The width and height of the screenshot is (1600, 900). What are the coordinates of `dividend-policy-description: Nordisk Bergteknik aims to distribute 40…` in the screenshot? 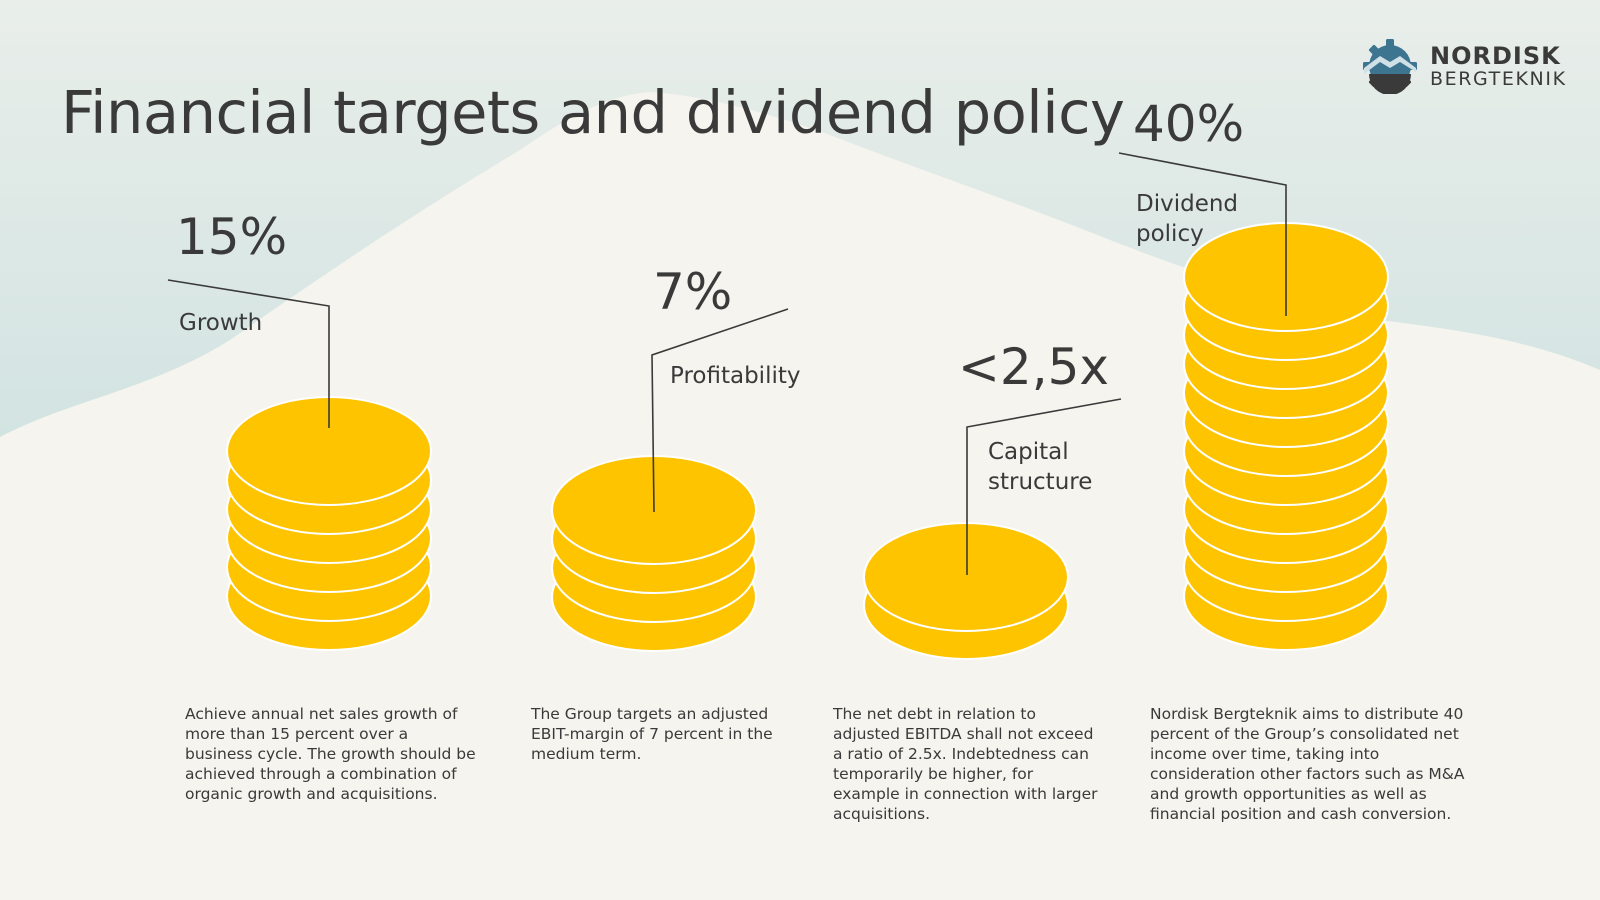 It's located at (1307, 764).